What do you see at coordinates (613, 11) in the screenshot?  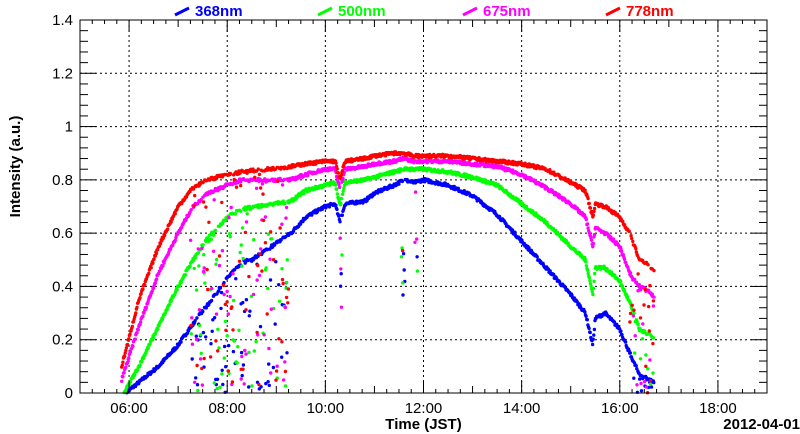 I see `legend-marker-778nm` at bounding box center [613, 11].